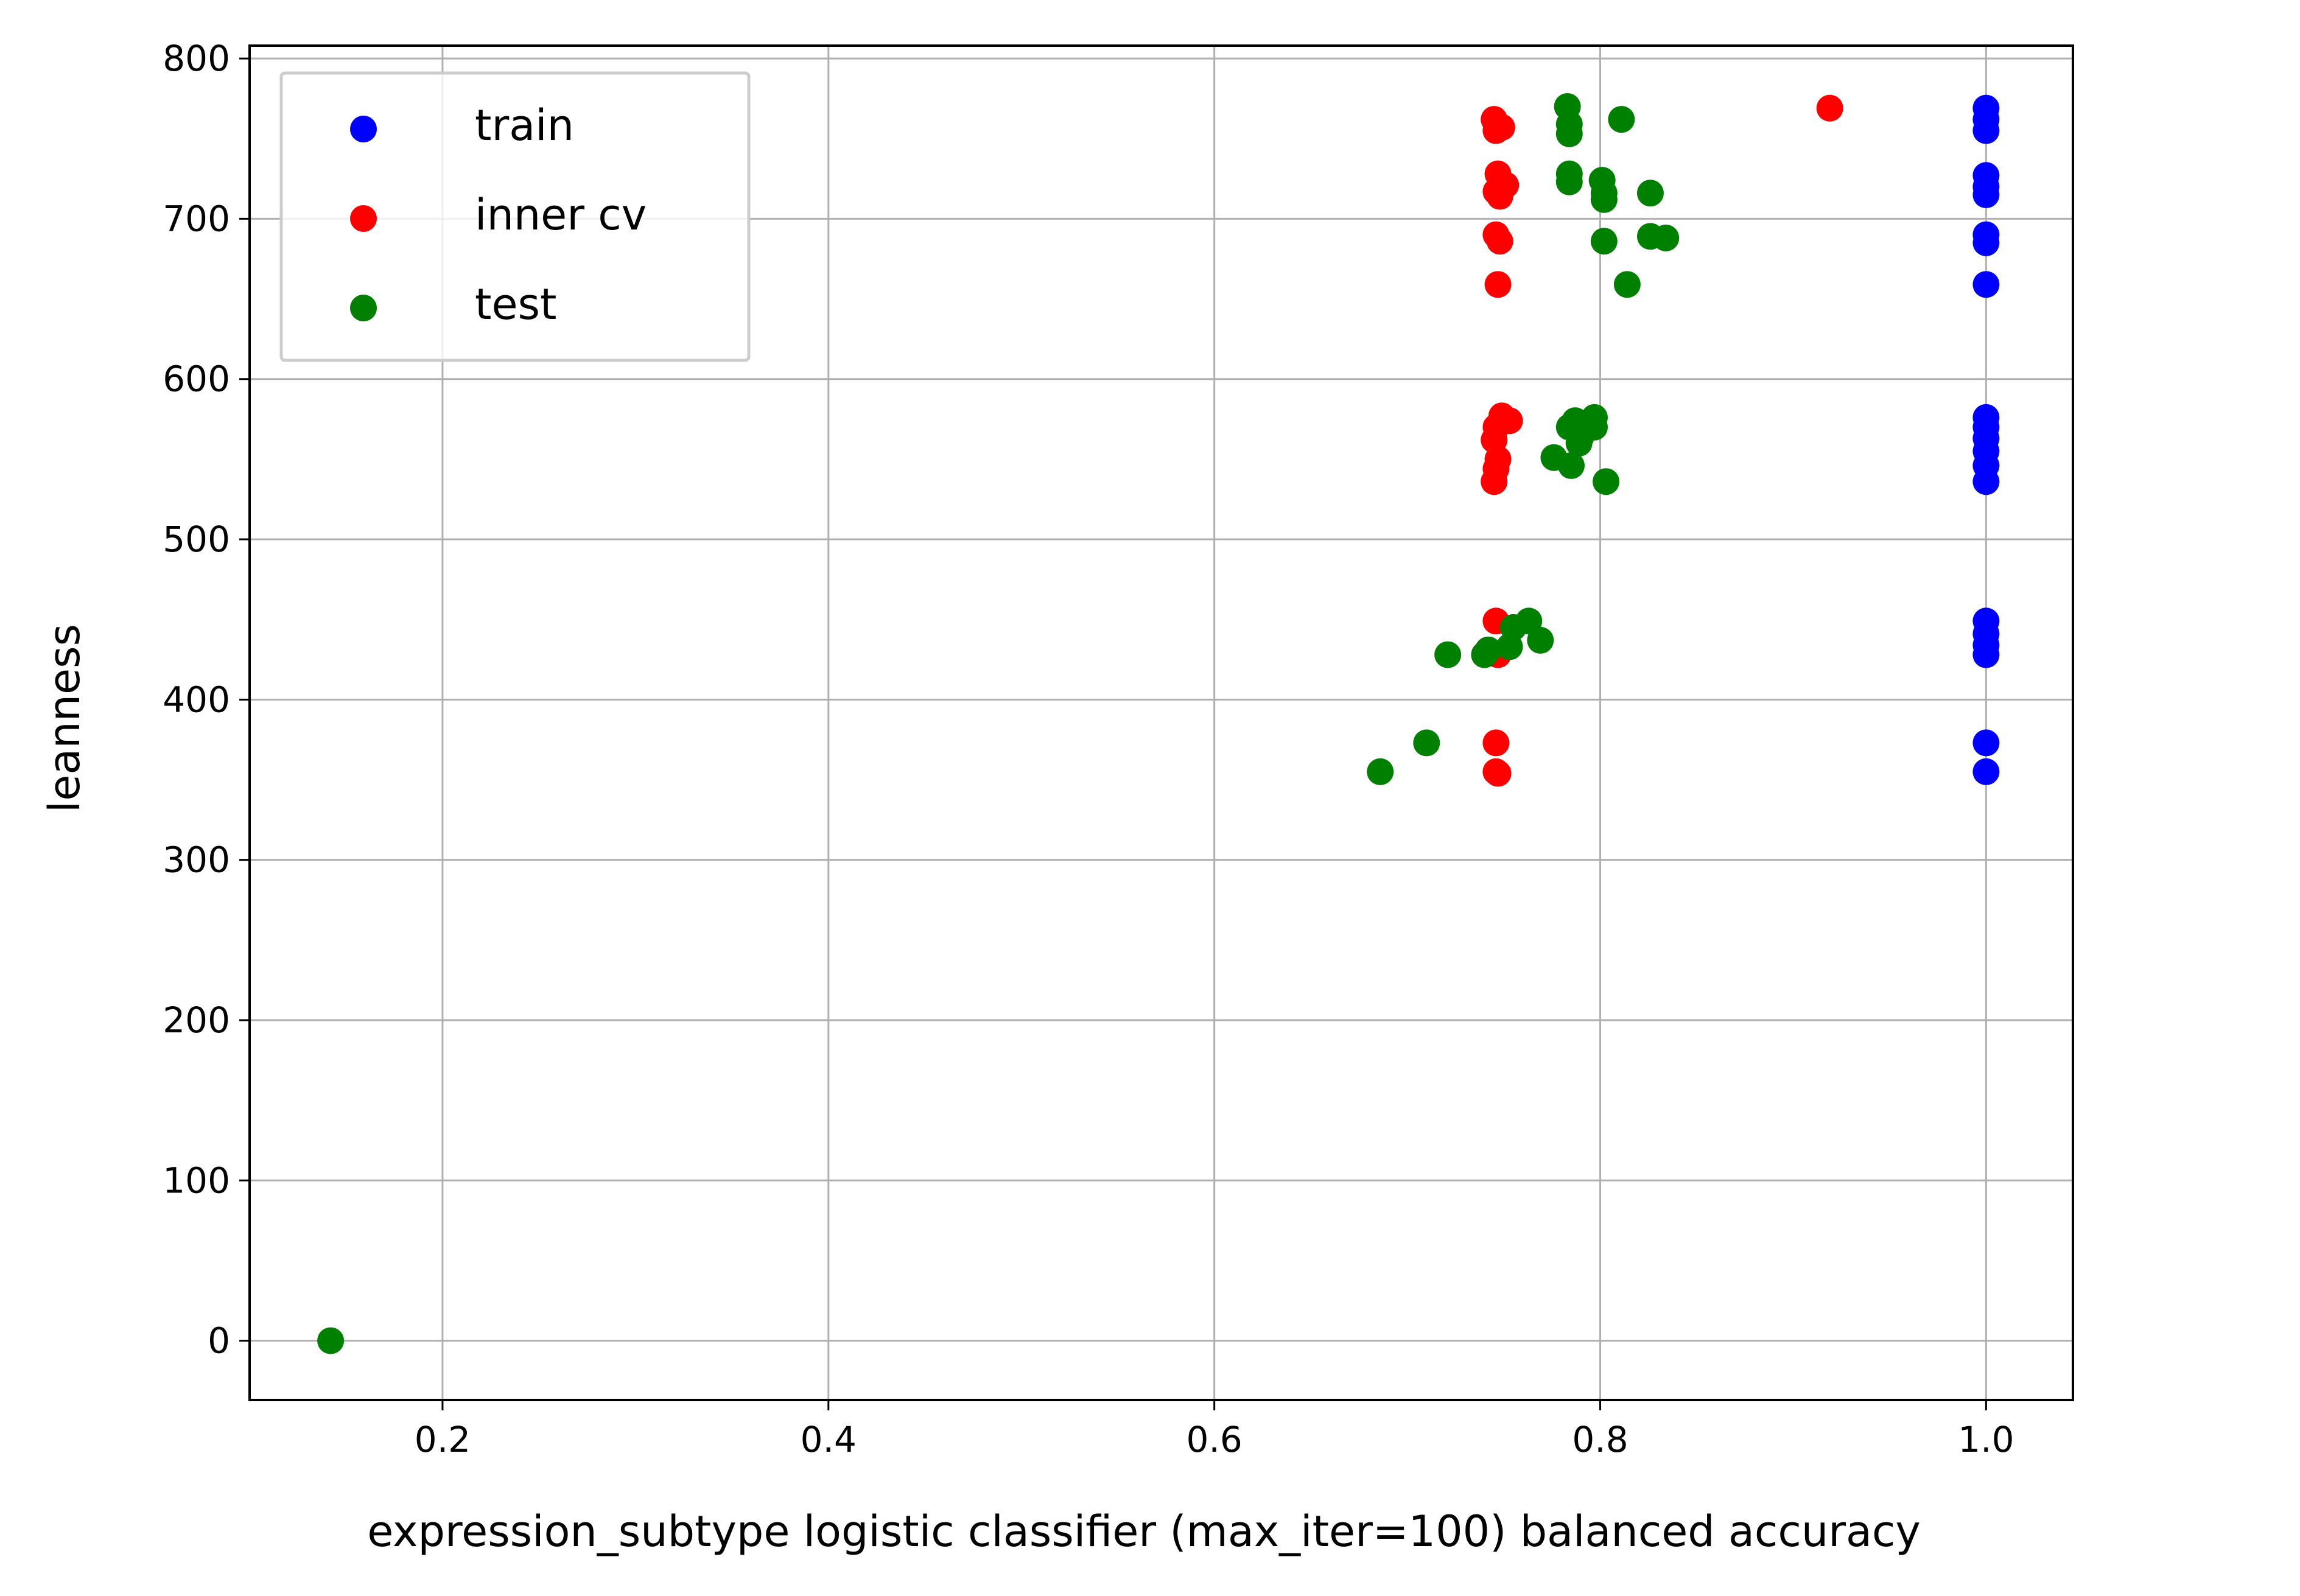 This screenshot has width=2300, height=1596. I want to click on x-axis-ticks: 0.2 0.4 0.6 0.8 1.0, so click(1214, 1430).